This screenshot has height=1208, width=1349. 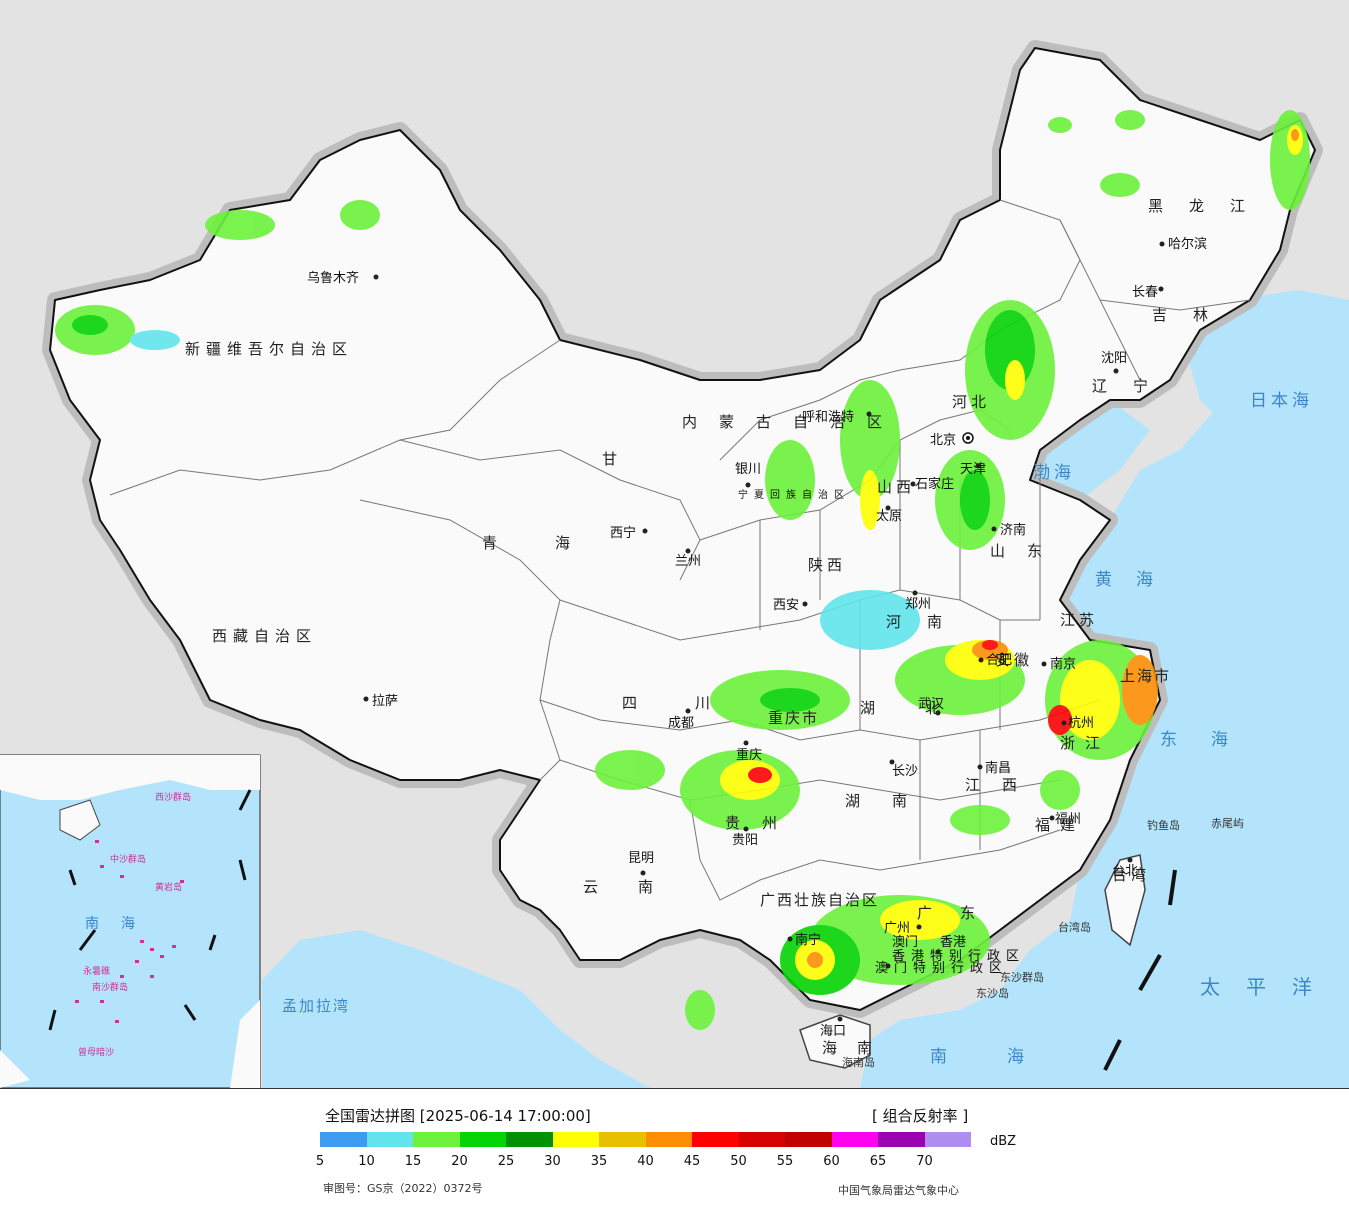 I want to click on nine-dash-main, so click(x=1140, y=970).